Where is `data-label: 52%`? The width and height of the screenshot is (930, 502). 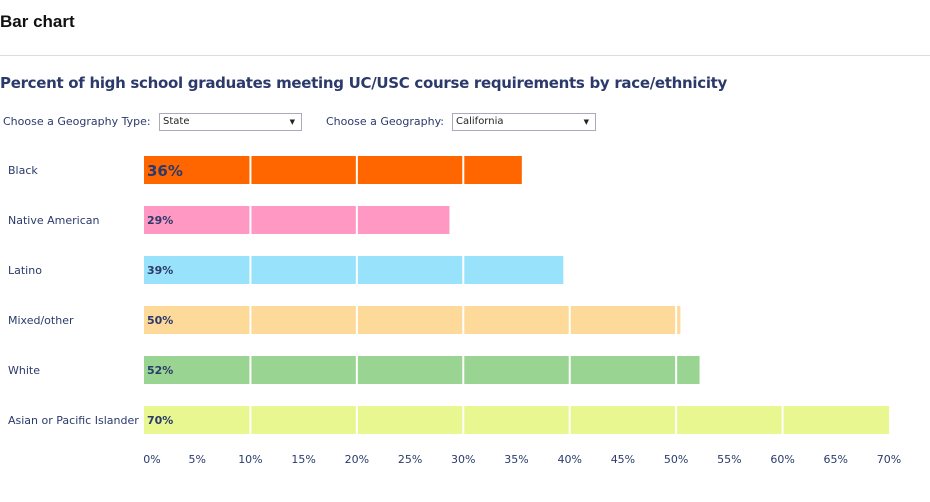 data-label: 52% is located at coordinates (160, 370).